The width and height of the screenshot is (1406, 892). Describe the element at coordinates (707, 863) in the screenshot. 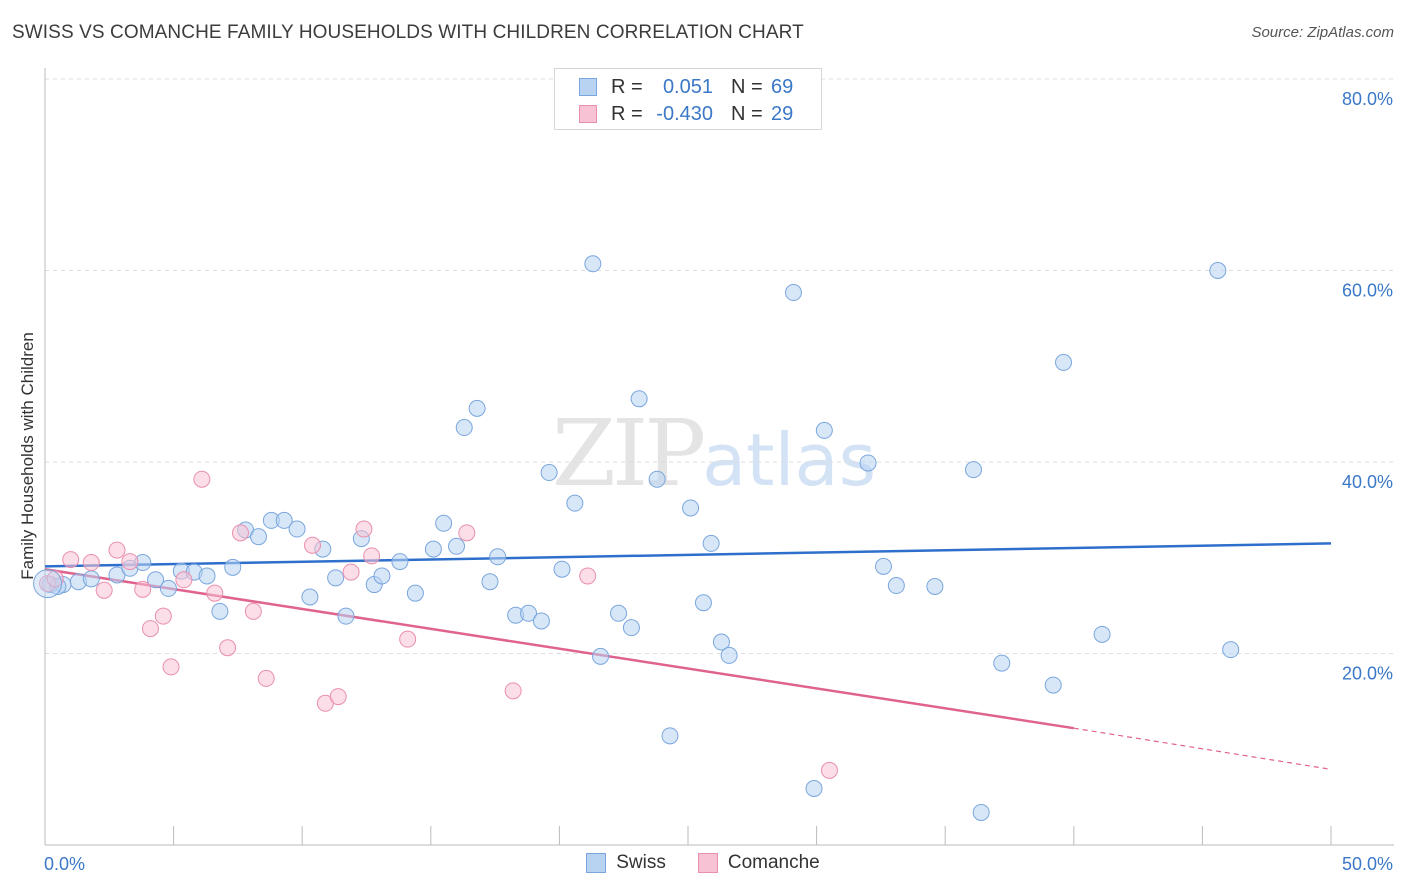

I see `comanche-legend-swatch` at that location.